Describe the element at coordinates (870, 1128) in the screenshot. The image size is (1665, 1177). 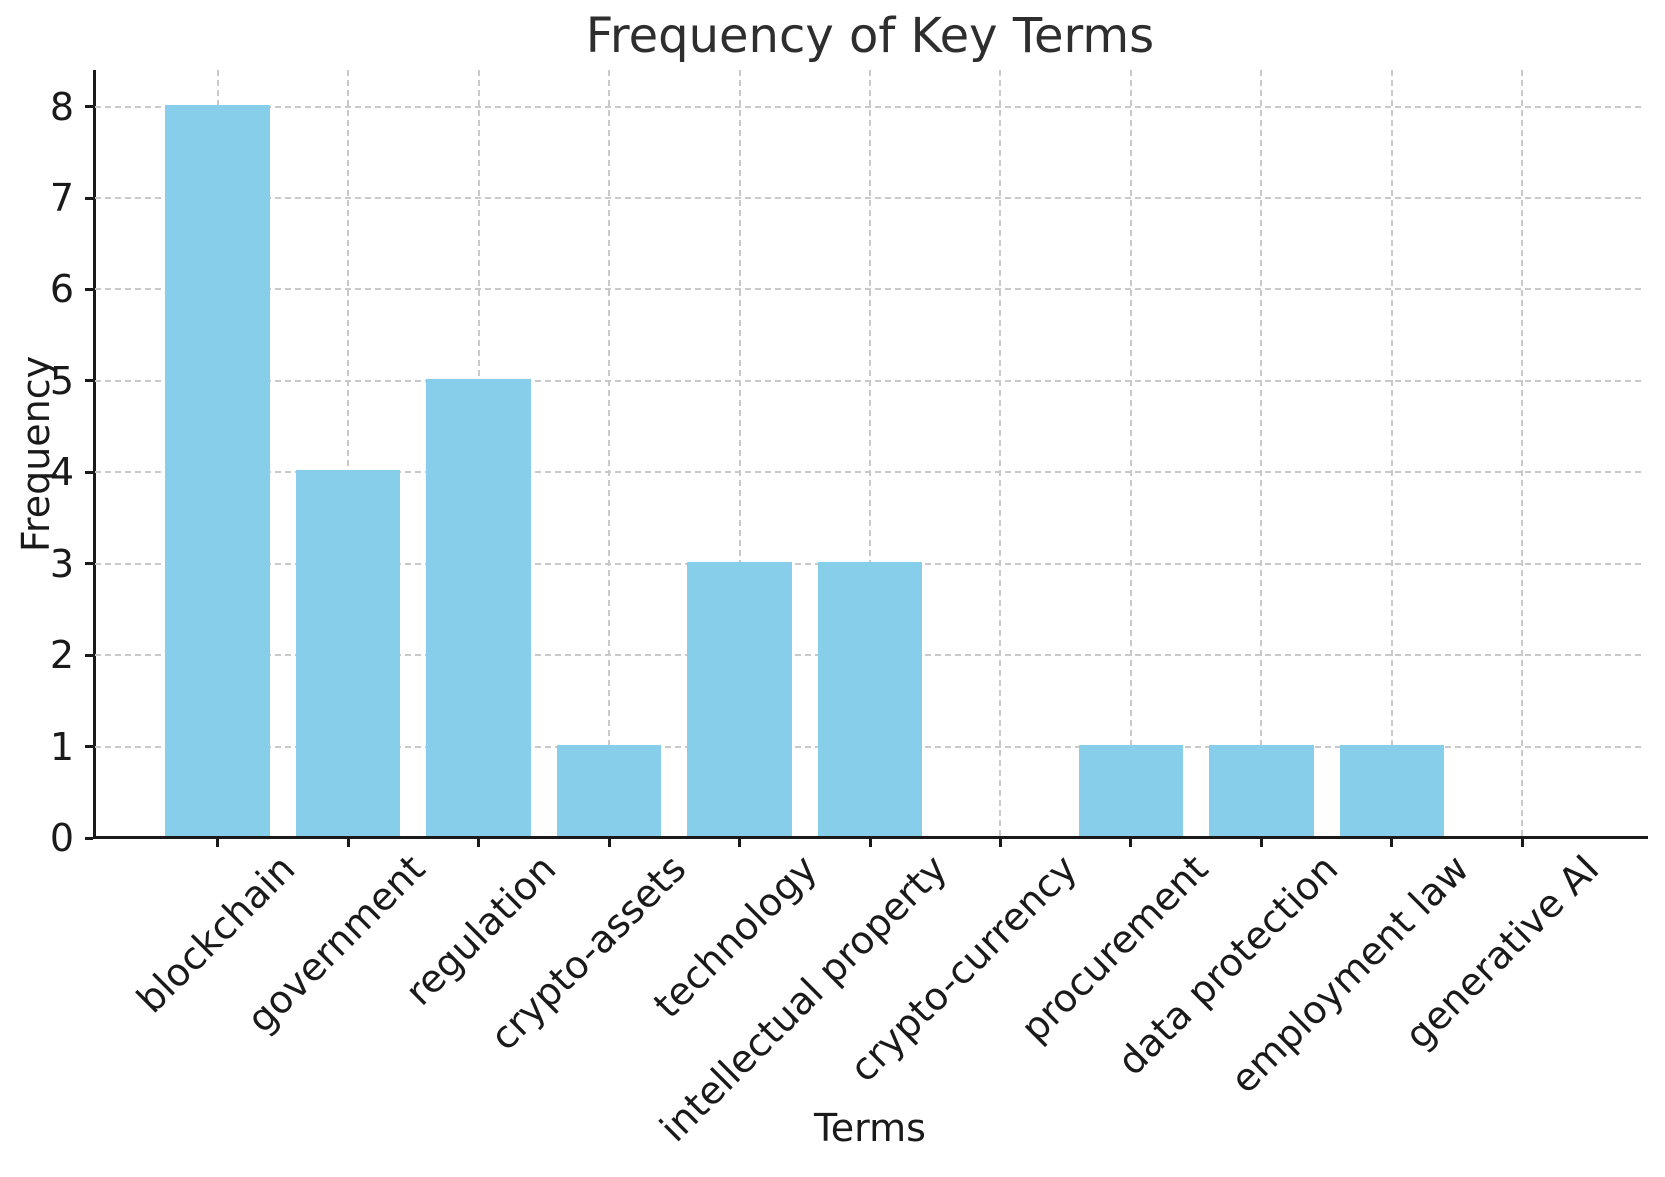
I see `x-axis-label: Terms` at that location.